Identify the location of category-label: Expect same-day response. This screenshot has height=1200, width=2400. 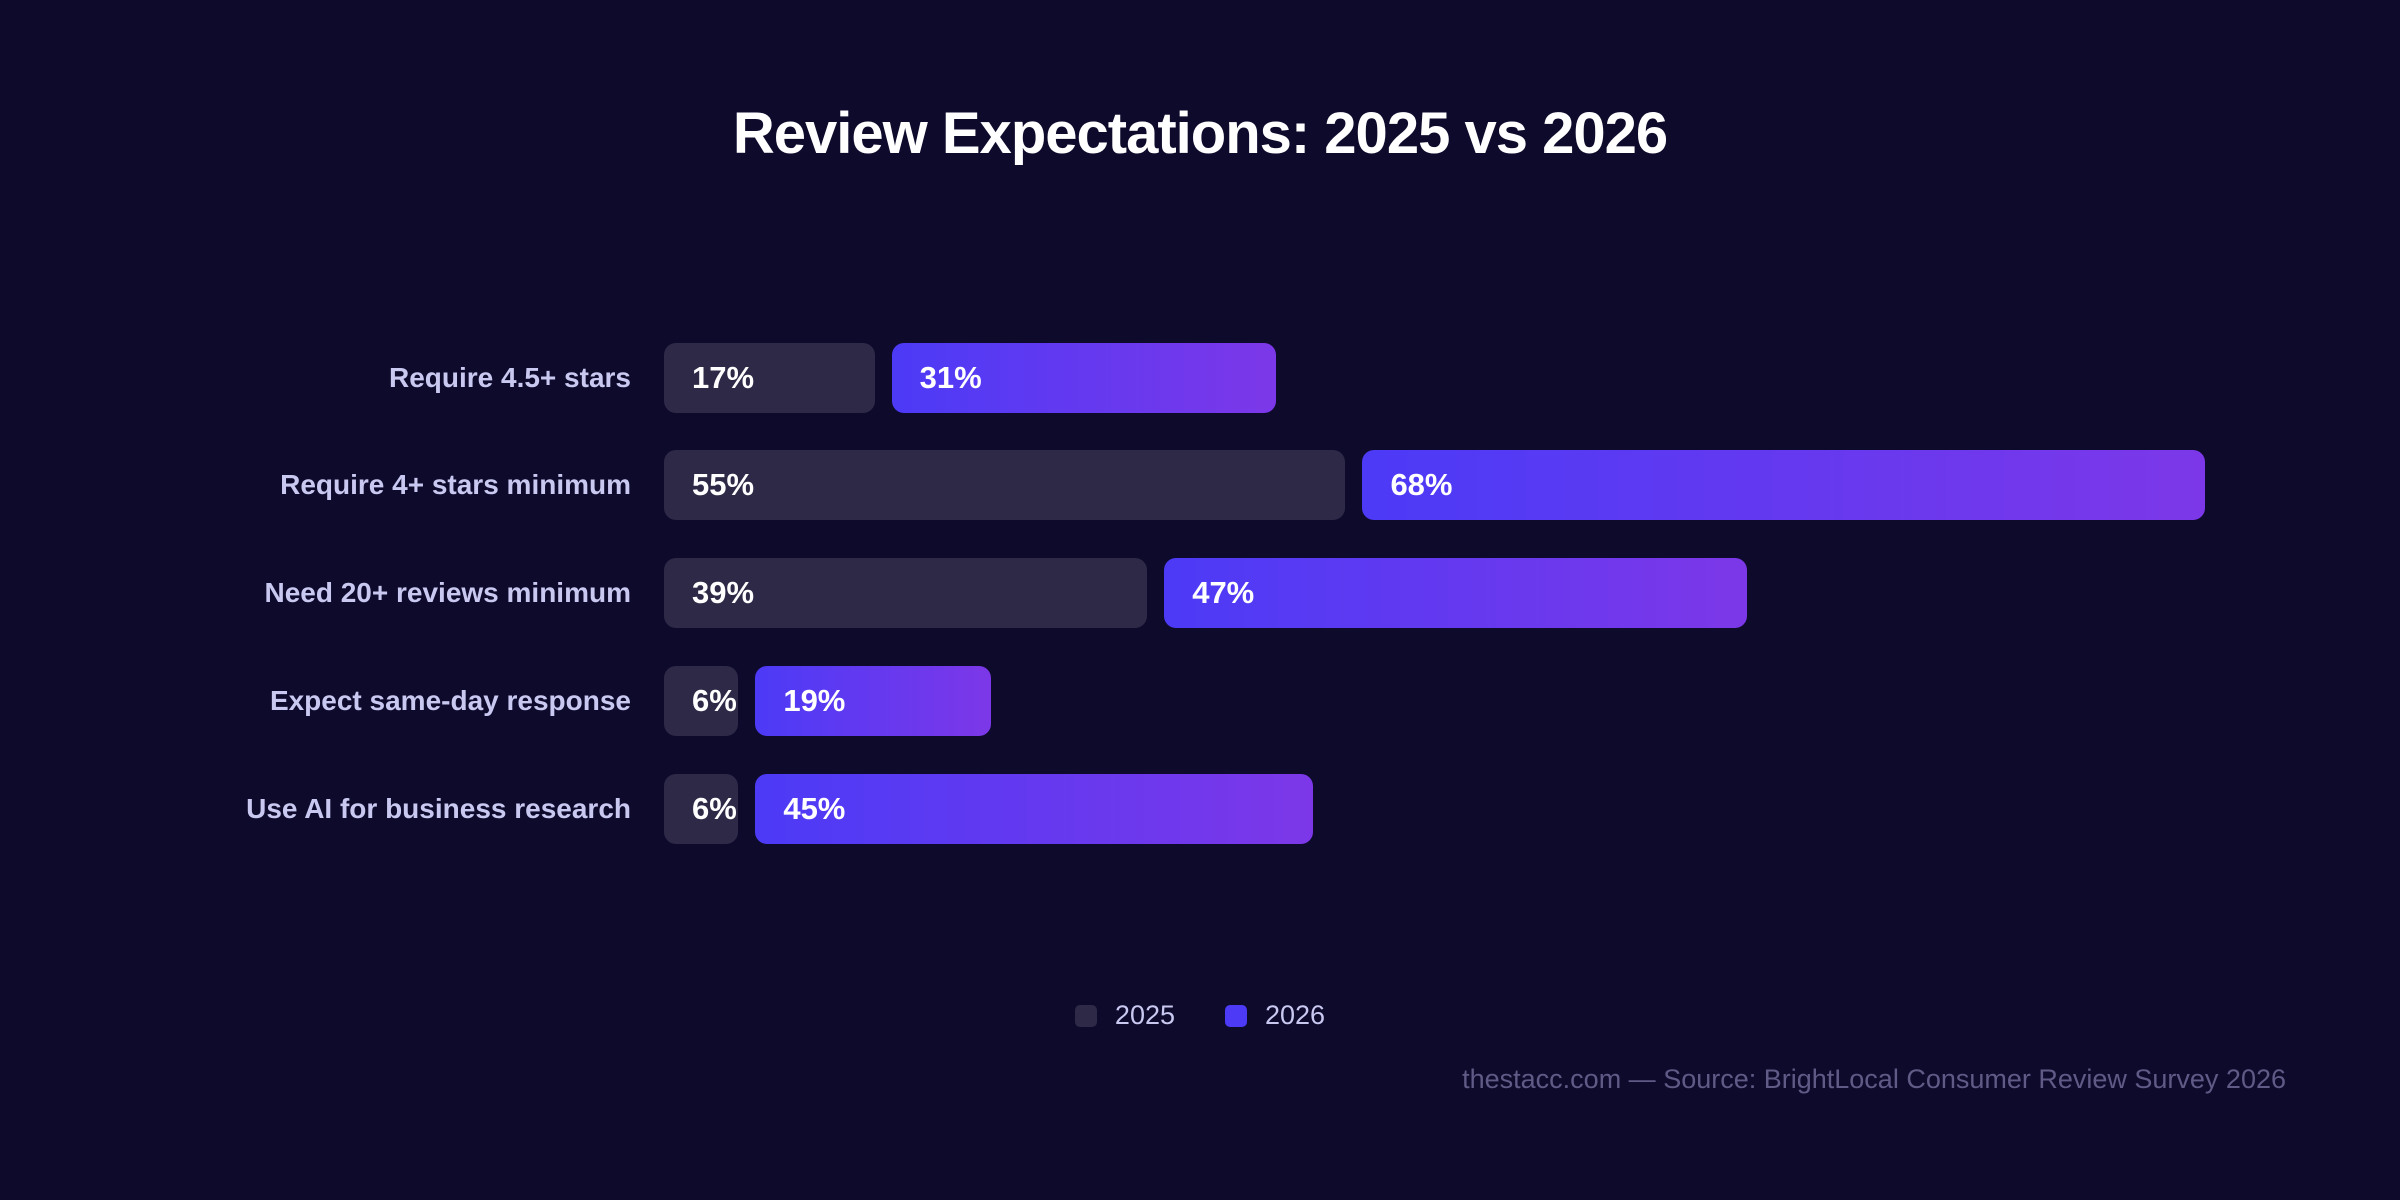
(450, 700).